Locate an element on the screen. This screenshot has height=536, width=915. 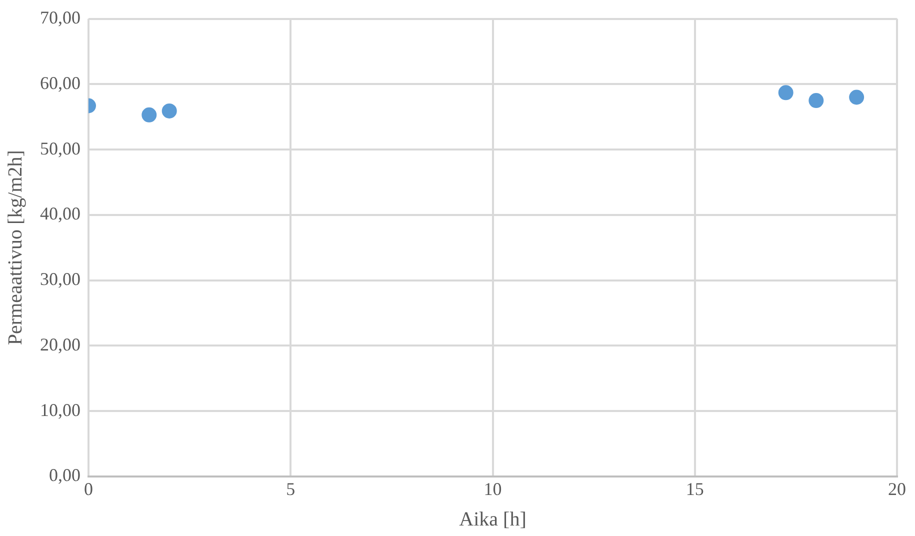
y-tick-label: 10,00 is located at coordinates (60, 410).